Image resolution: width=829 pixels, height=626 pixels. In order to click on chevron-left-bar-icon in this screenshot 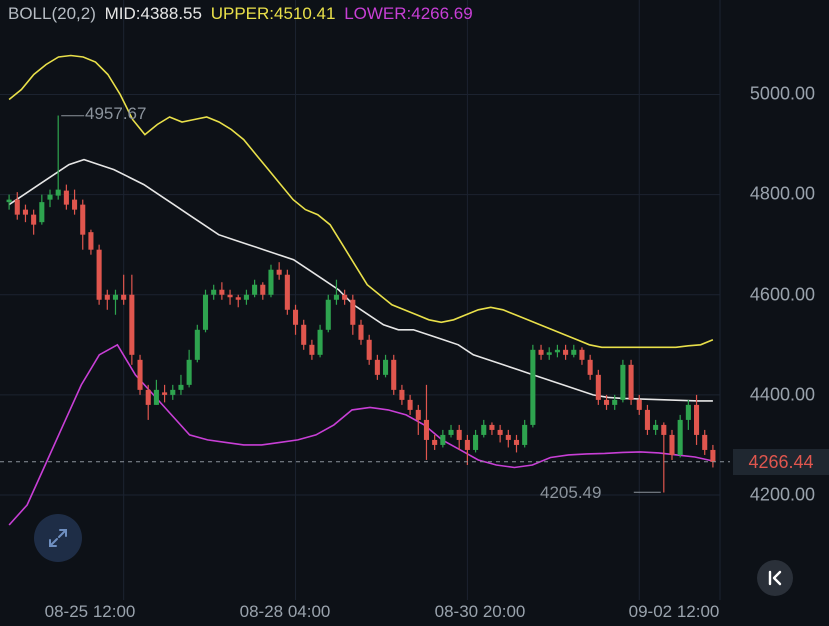, I will do `click(775, 578)`.